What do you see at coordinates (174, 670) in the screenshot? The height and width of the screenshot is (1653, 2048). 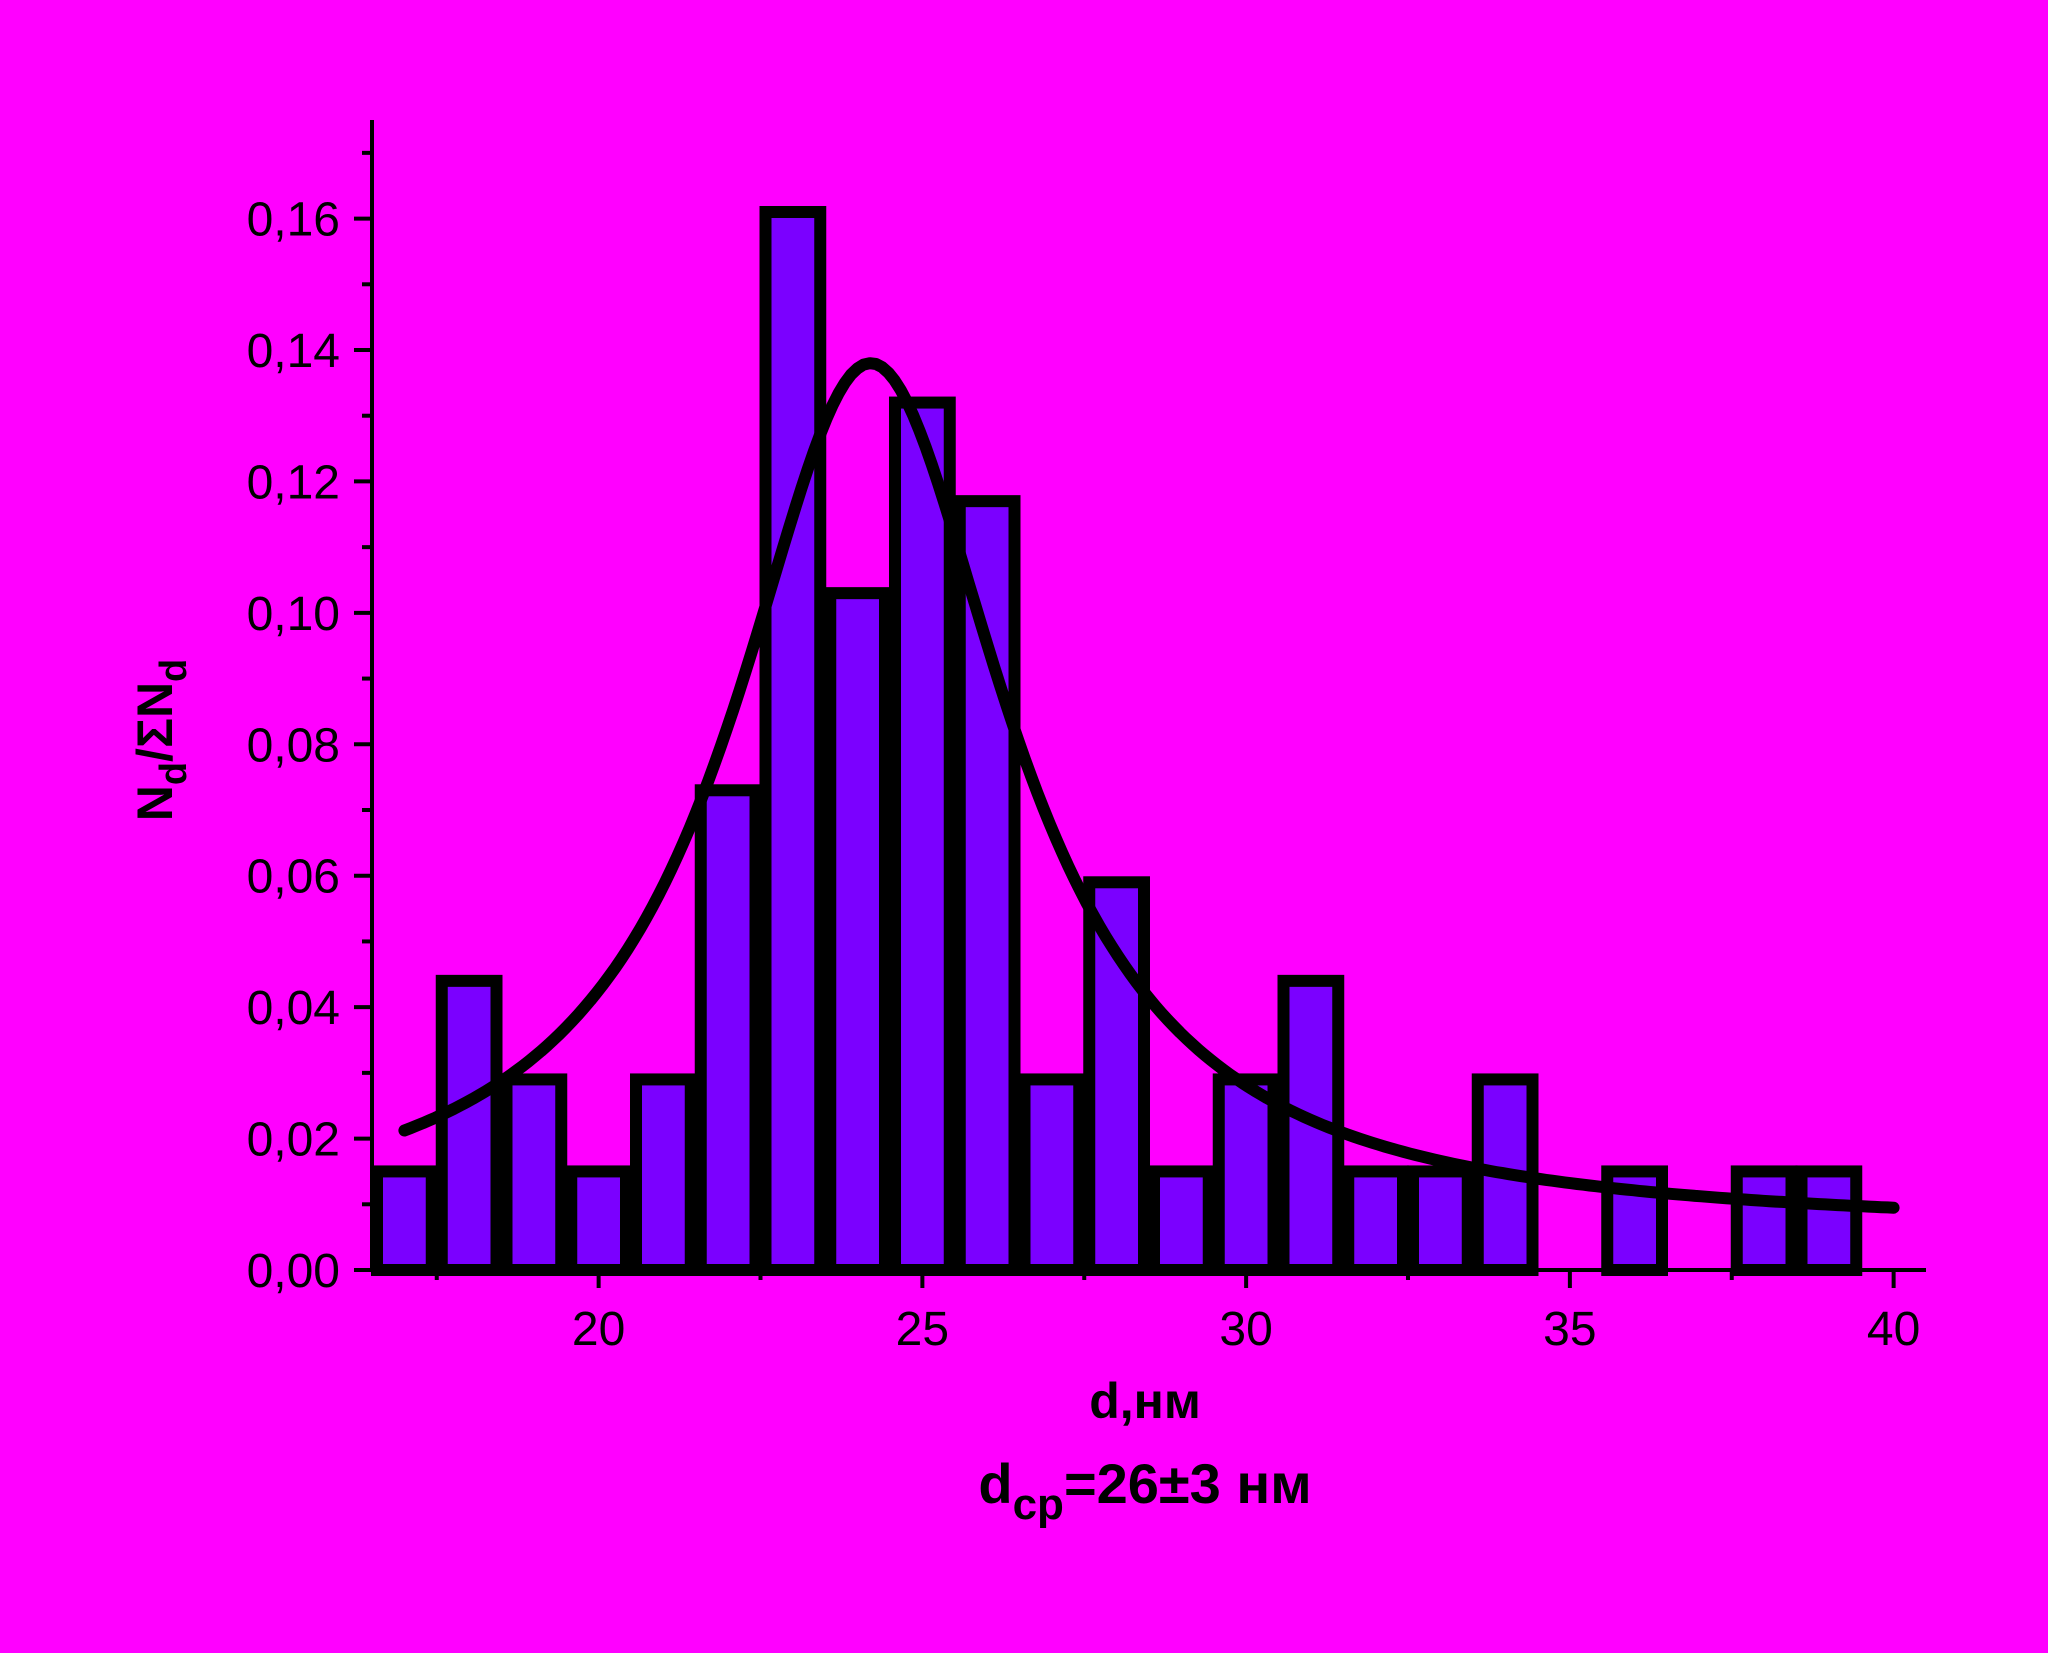 I see `y-axis-title-sub2: d` at bounding box center [174, 670].